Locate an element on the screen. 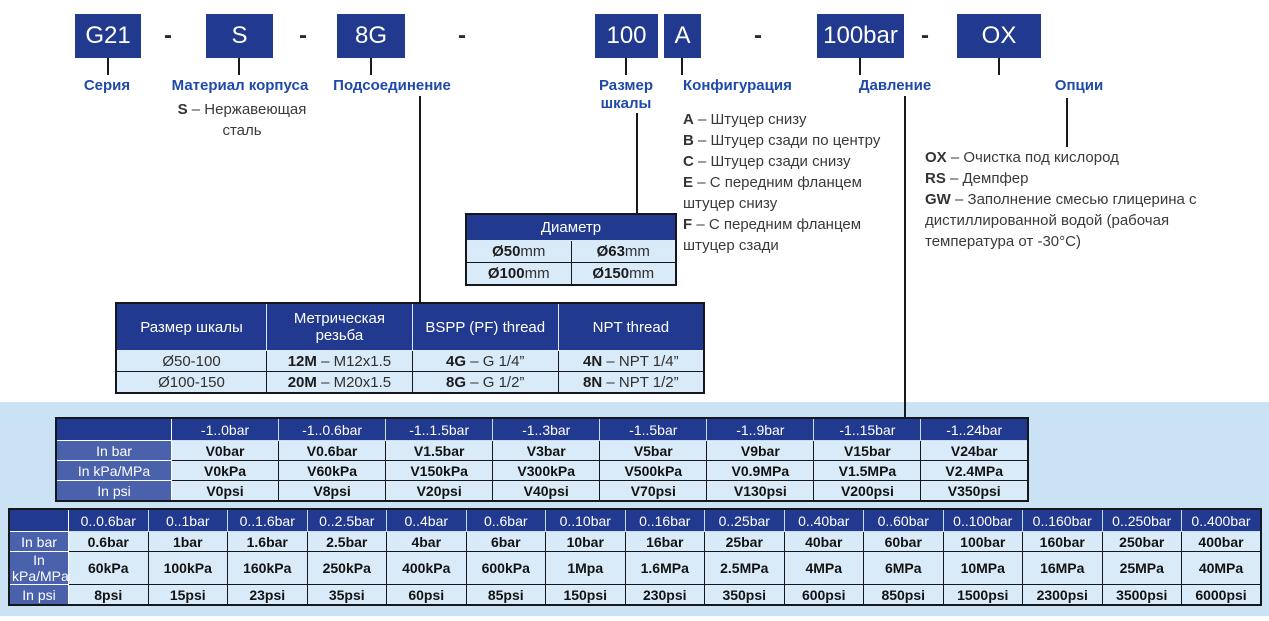  metric-code: 20M is located at coordinates (302, 382).